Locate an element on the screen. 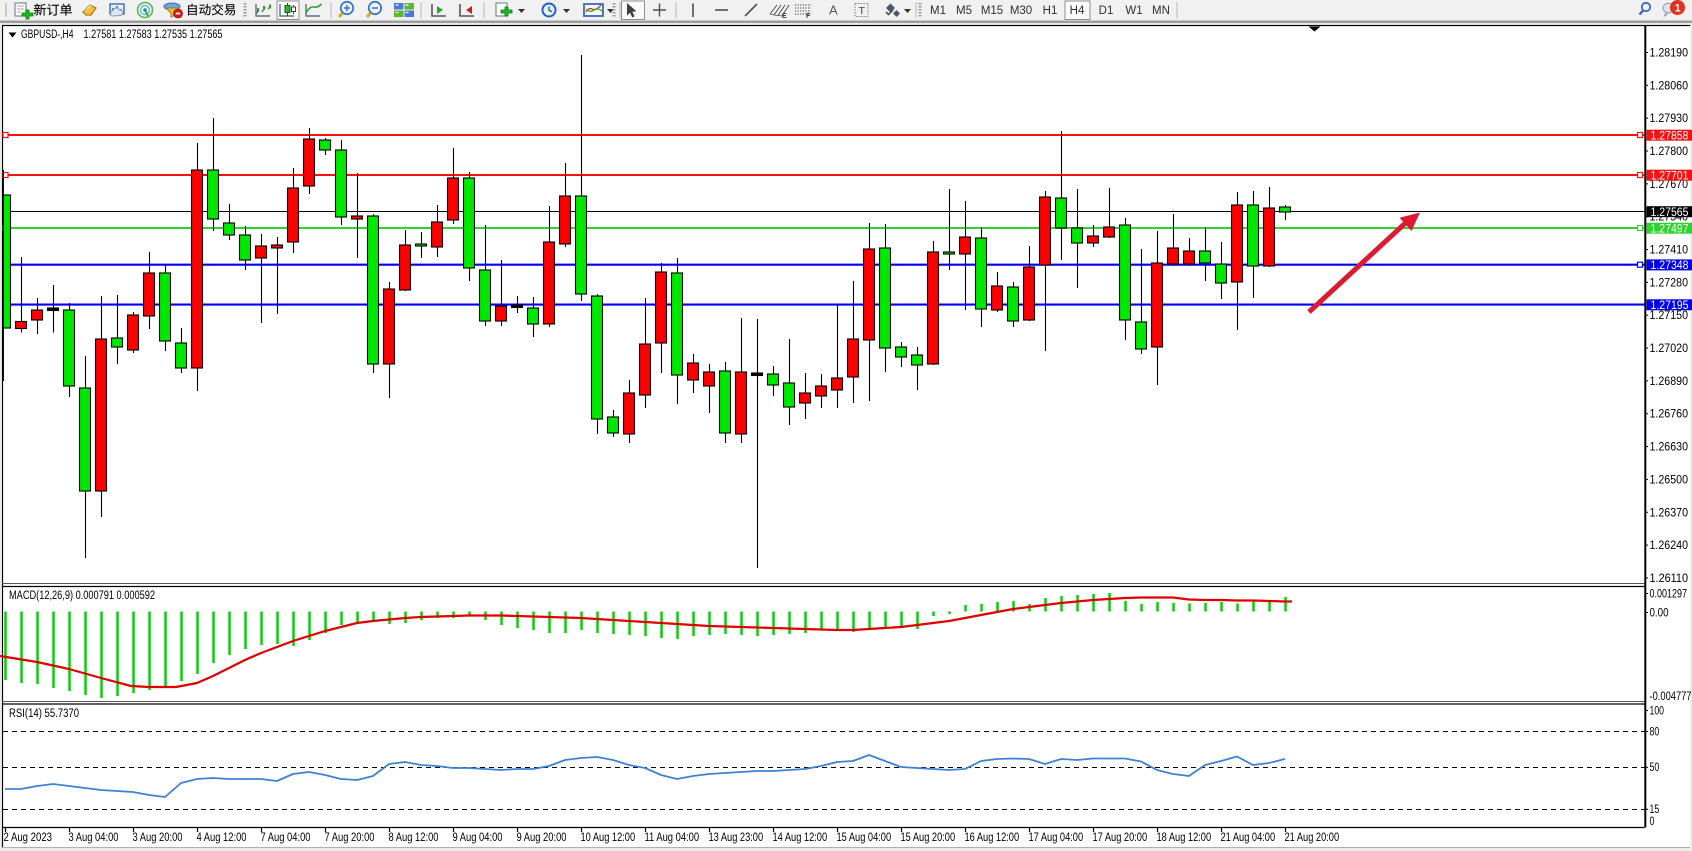 This screenshot has height=851, width=1692. svg-text: 1.27280 is located at coordinates (1669, 283).